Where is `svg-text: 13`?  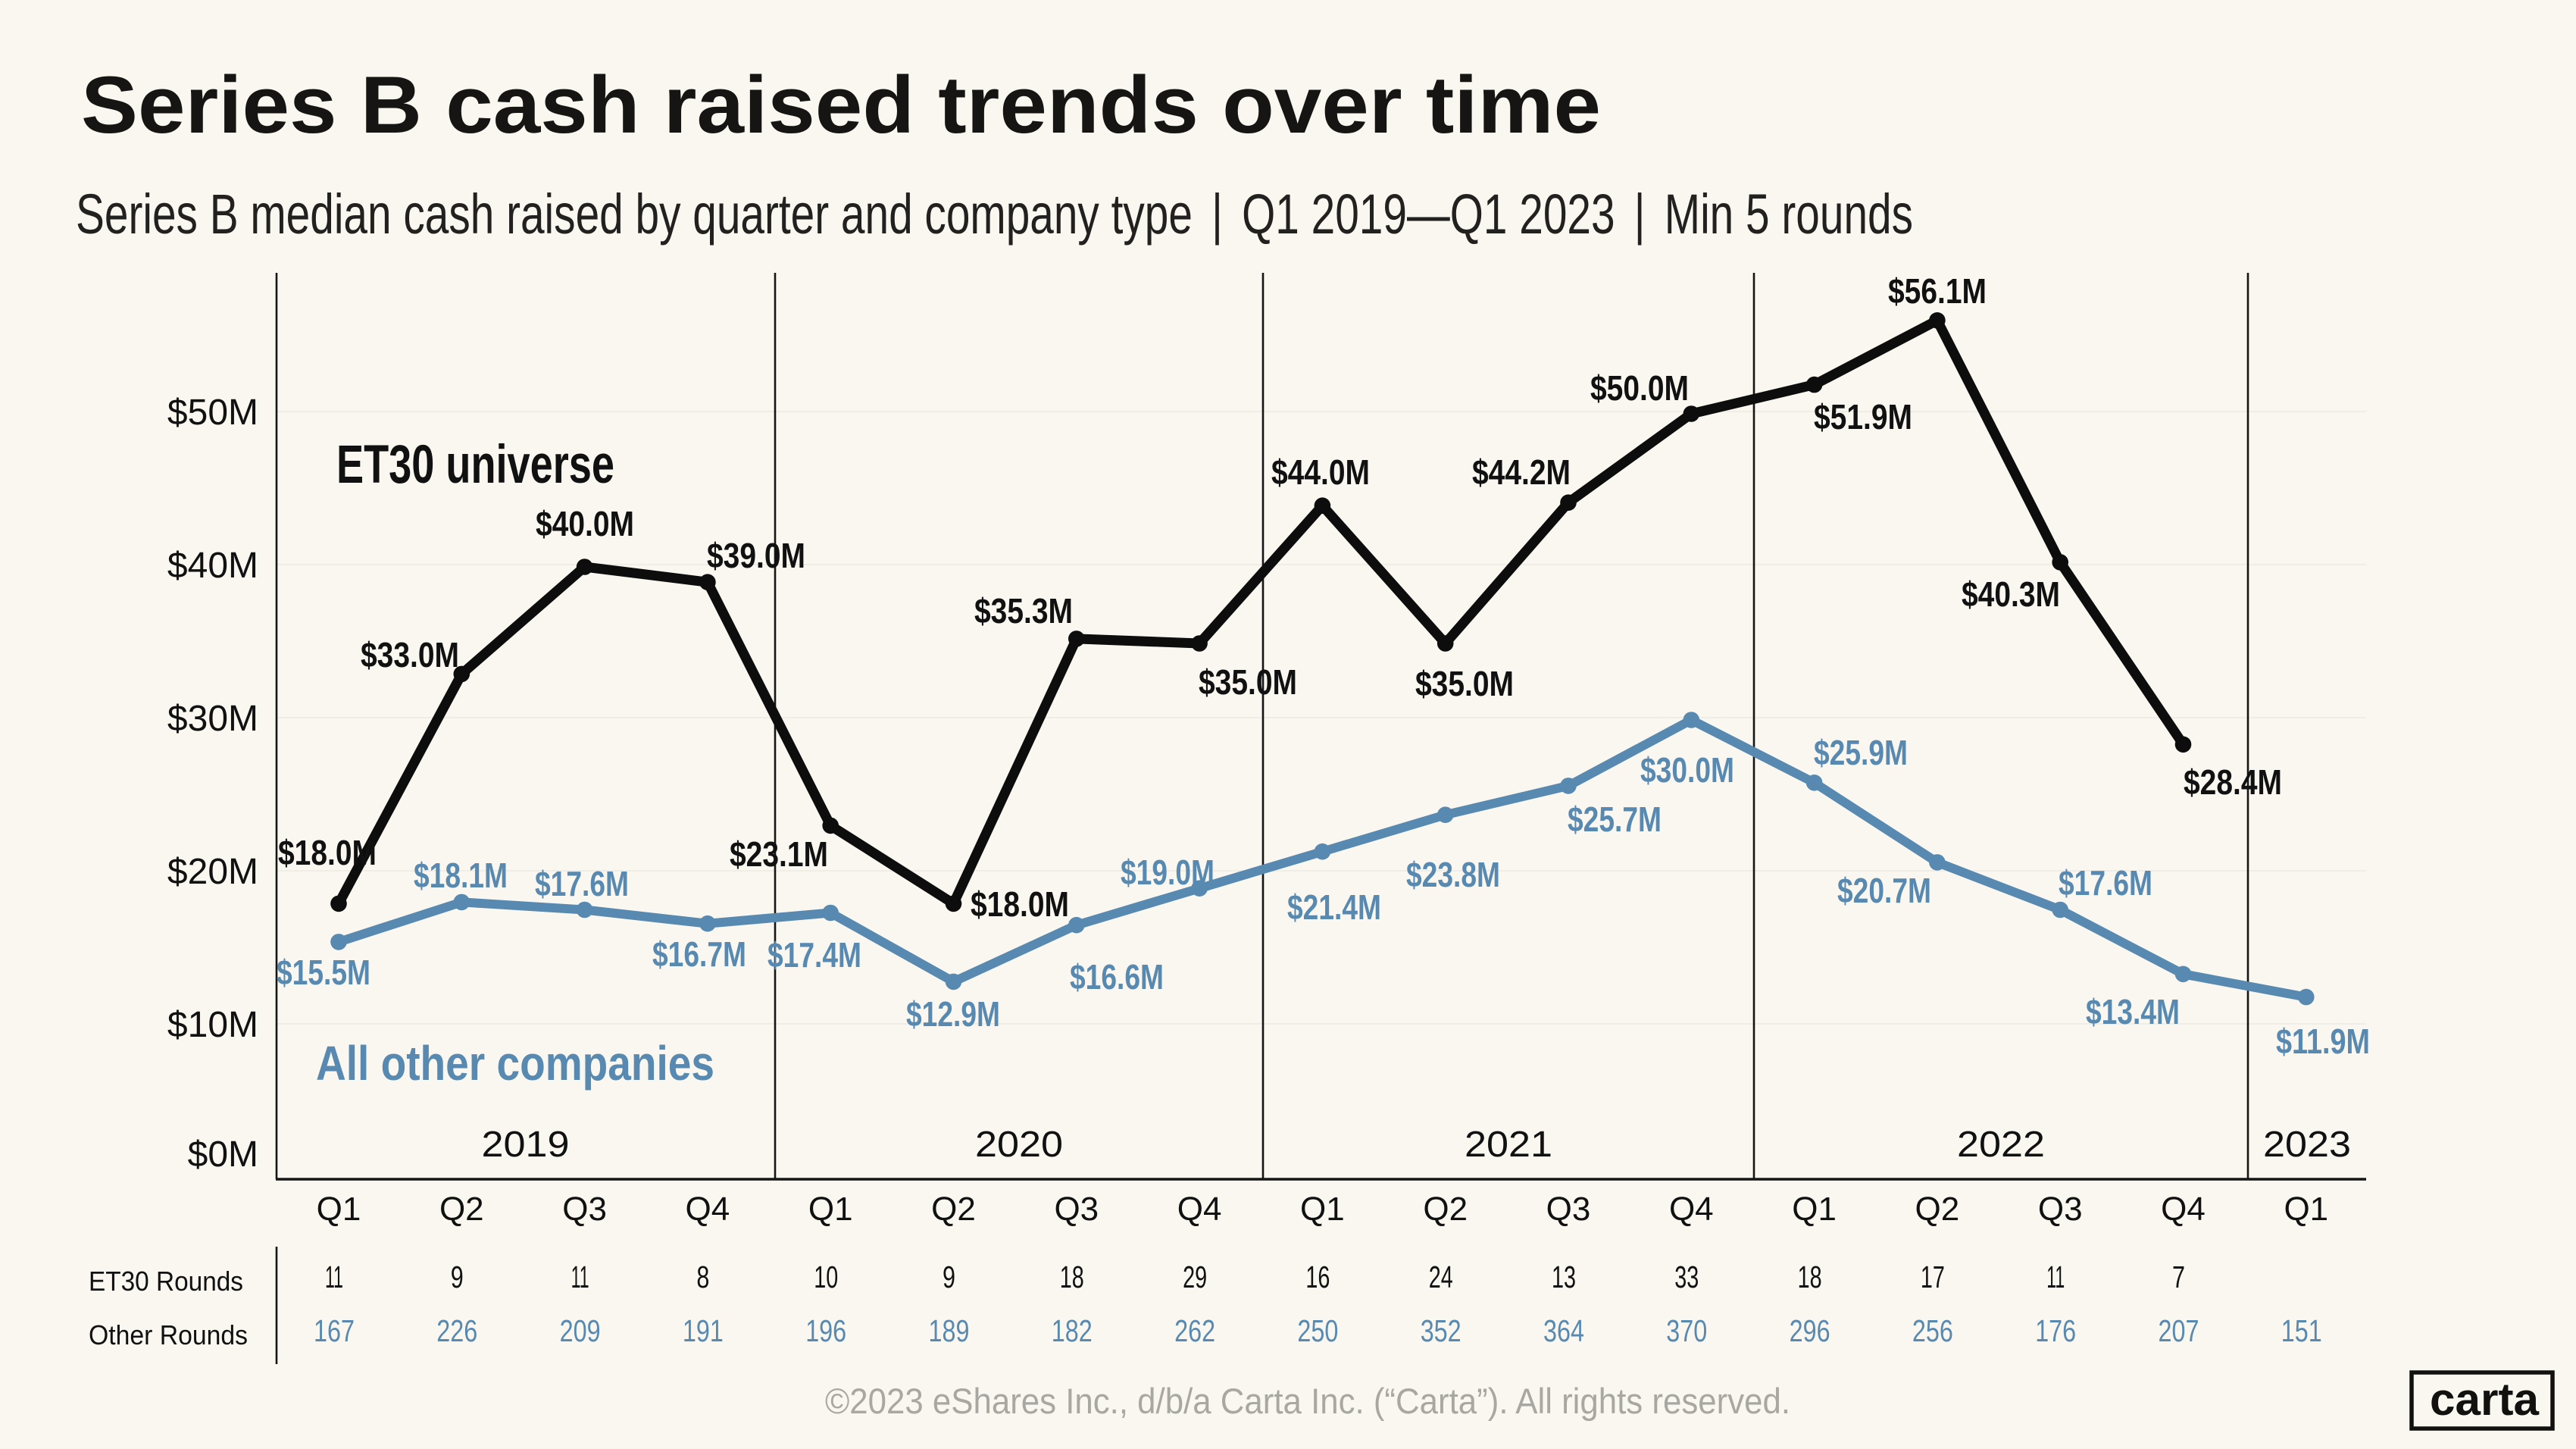
svg-text: 13 is located at coordinates (1564, 1277).